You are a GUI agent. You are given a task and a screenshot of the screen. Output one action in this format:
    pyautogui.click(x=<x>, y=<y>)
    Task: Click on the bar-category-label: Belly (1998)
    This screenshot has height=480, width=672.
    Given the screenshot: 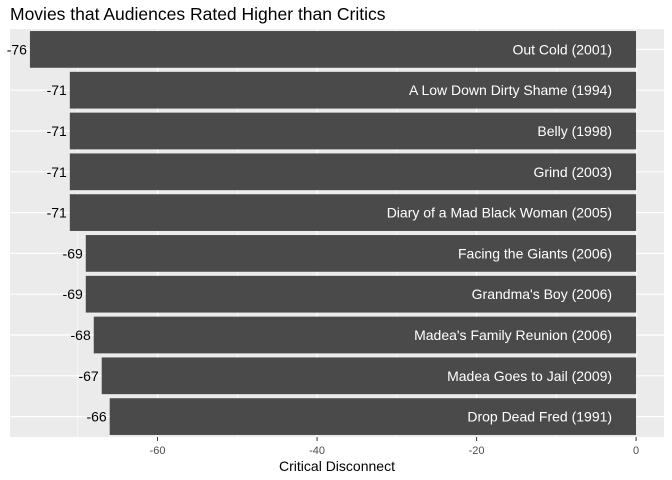 What is the action you would take?
    pyautogui.click(x=574, y=131)
    